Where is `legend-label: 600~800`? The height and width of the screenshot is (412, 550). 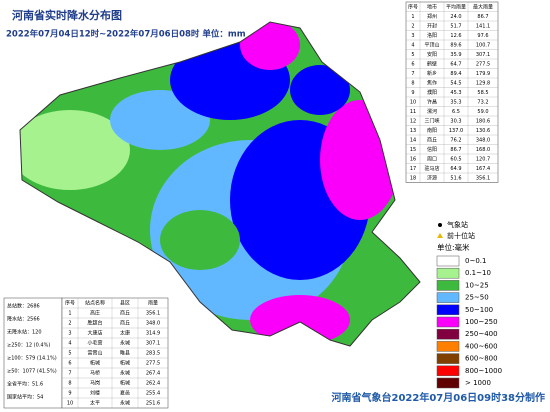
legend-label: 600~800 is located at coordinates (481, 359).